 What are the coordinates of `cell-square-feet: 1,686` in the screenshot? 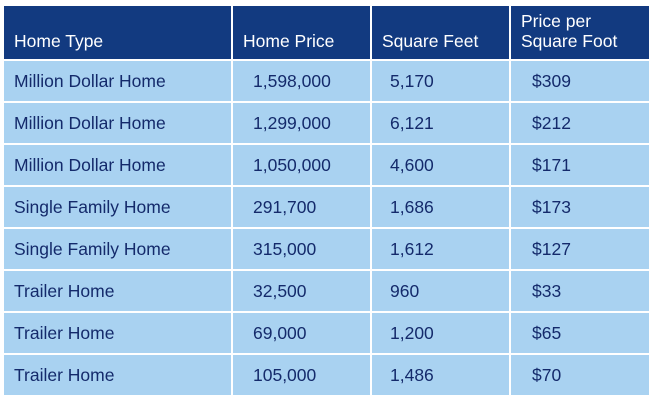 It's located at (440, 207).